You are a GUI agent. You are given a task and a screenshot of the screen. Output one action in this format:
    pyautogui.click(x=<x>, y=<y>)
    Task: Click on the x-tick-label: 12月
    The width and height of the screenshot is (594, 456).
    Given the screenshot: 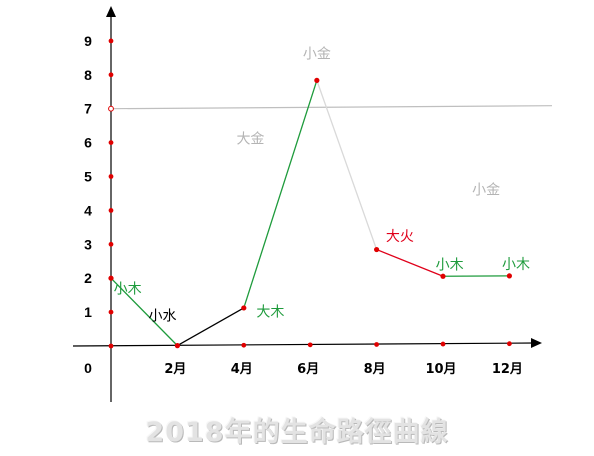 What is the action you would take?
    pyautogui.click(x=507, y=369)
    